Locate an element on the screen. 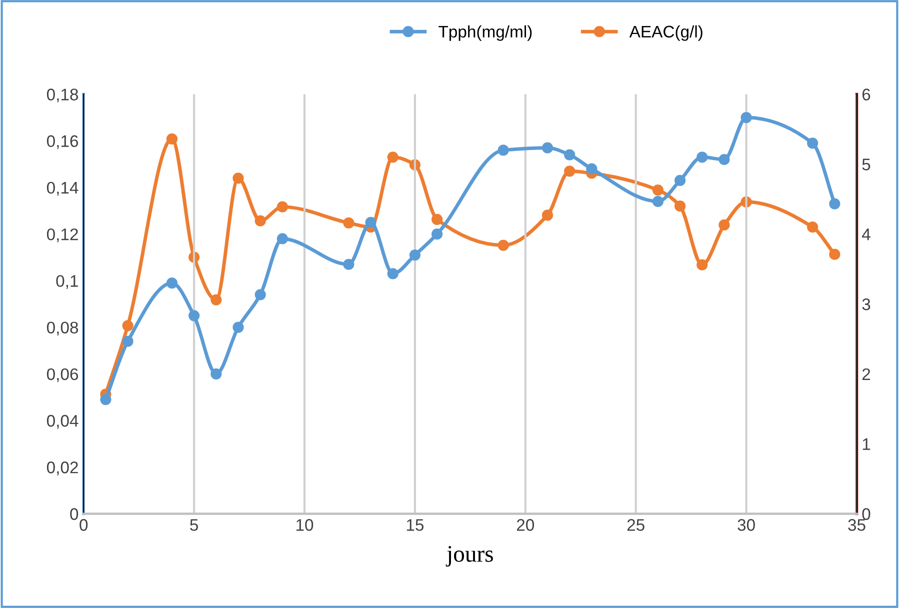 The image size is (899, 608). y-tick-label: 0,18 is located at coordinates (62, 95).